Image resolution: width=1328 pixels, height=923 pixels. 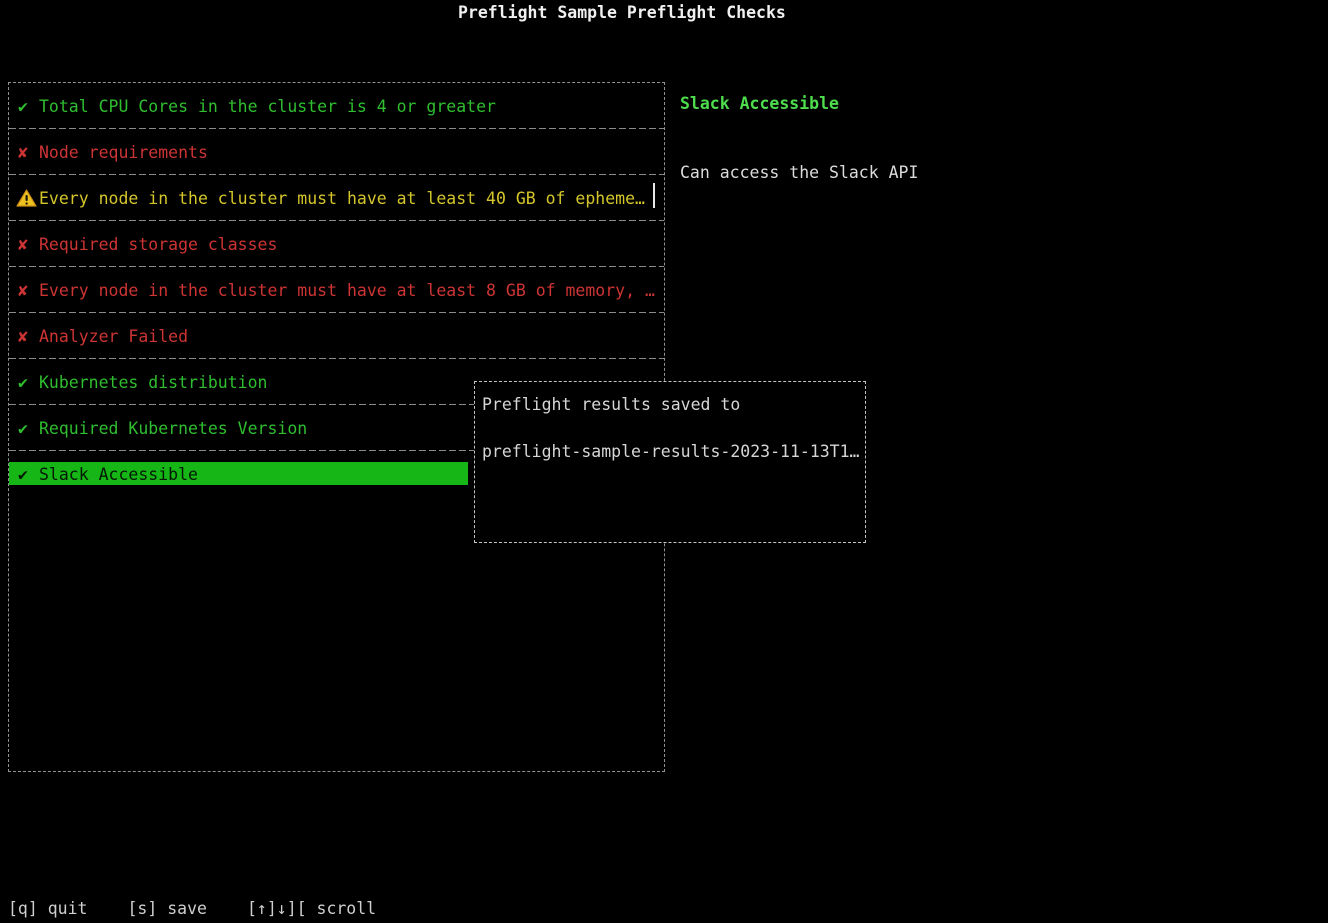 I want to click on check-item-label: Required Kubernetes Version, so click(x=173, y=428).